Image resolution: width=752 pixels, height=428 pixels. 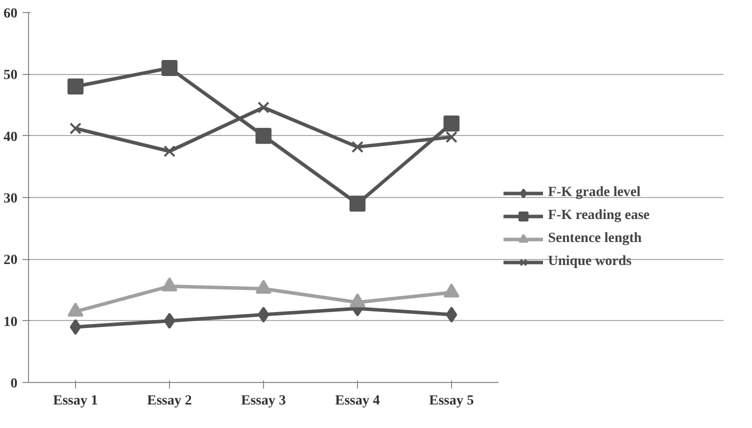 I want to click on legend-label: F-K grade level, so click(x=594, y=193).